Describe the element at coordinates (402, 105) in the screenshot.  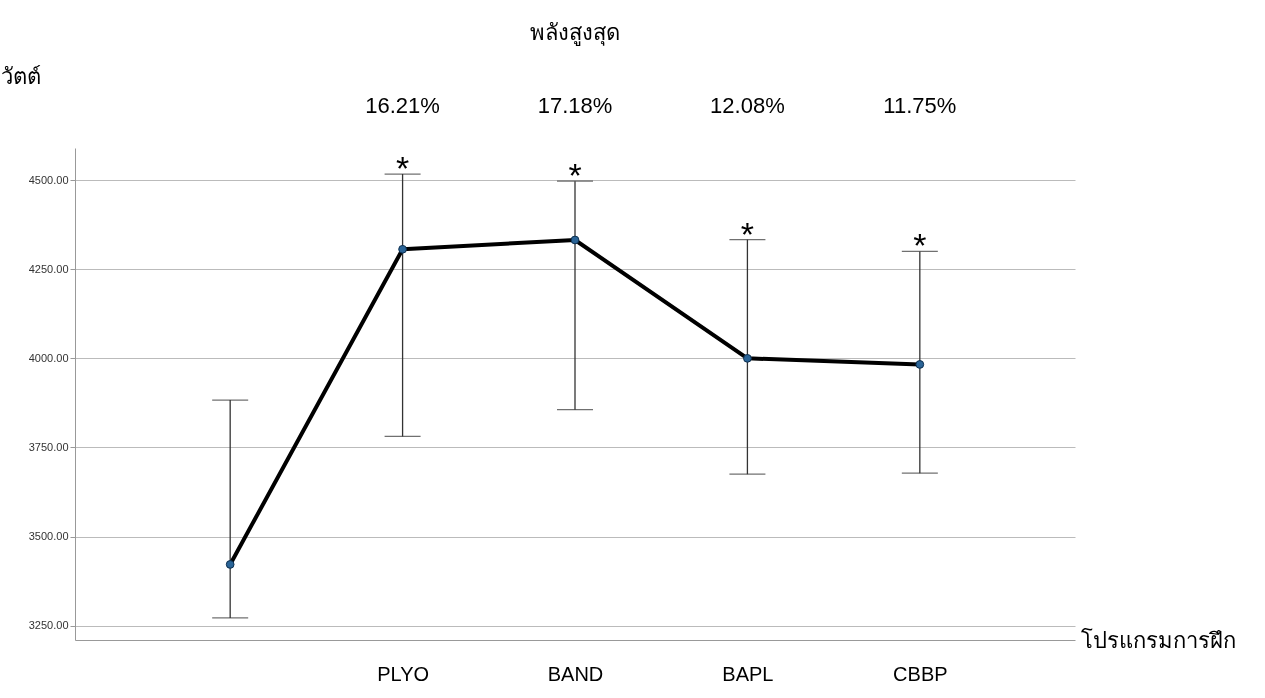
I see `text: 16.21%` at that location.